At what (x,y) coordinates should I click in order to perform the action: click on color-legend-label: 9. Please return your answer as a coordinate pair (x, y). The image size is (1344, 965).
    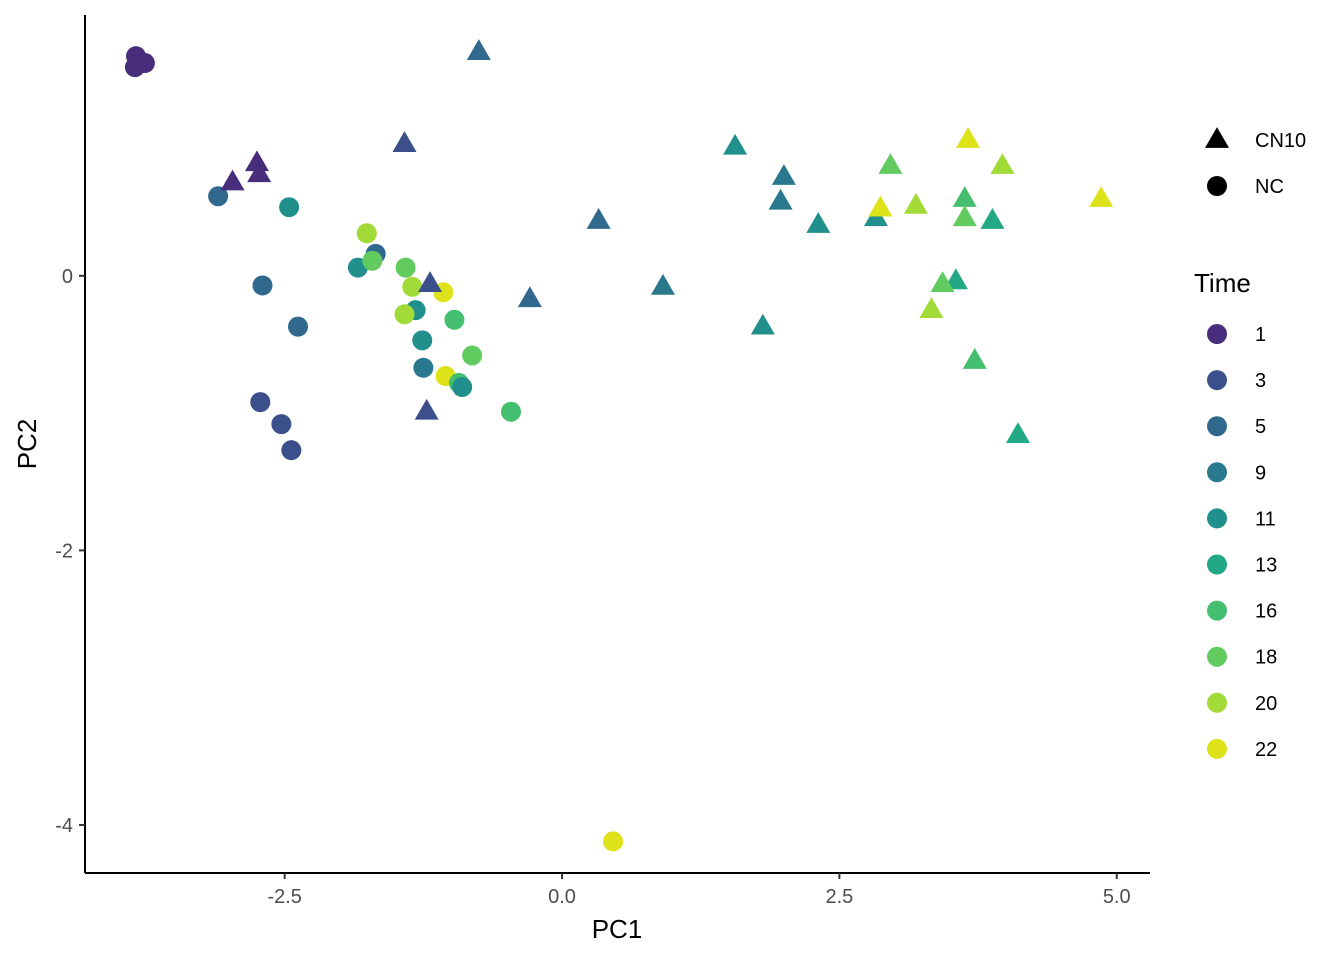
    Looking at the image, I should click on (1260, 473).